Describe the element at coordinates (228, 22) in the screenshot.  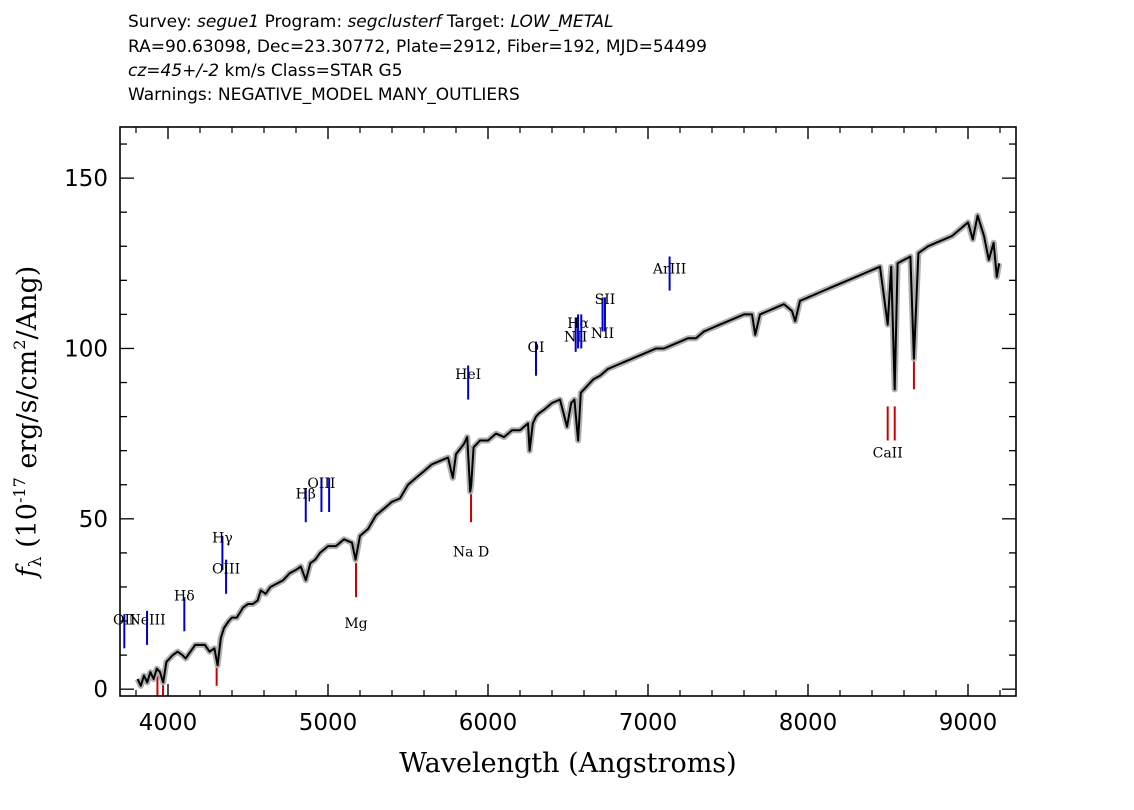
I see `survey-value: segue1` at that location.